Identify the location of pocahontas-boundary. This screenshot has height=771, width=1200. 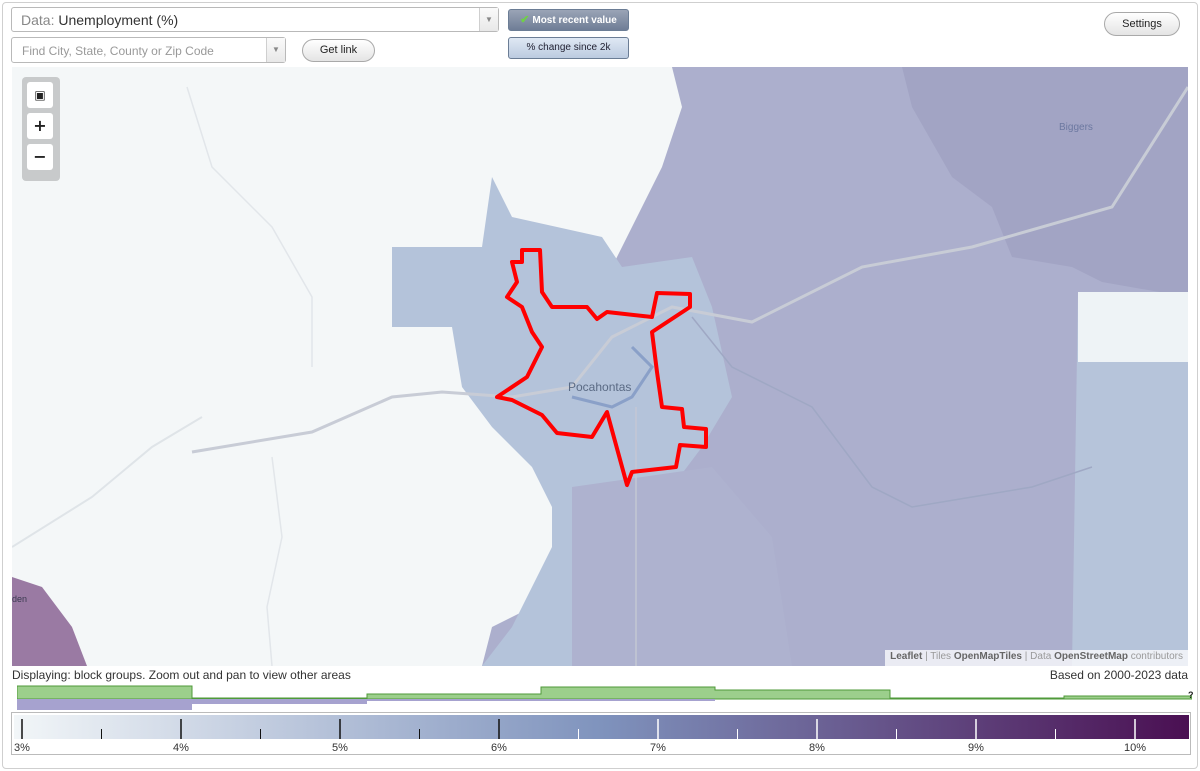
(601, 367).